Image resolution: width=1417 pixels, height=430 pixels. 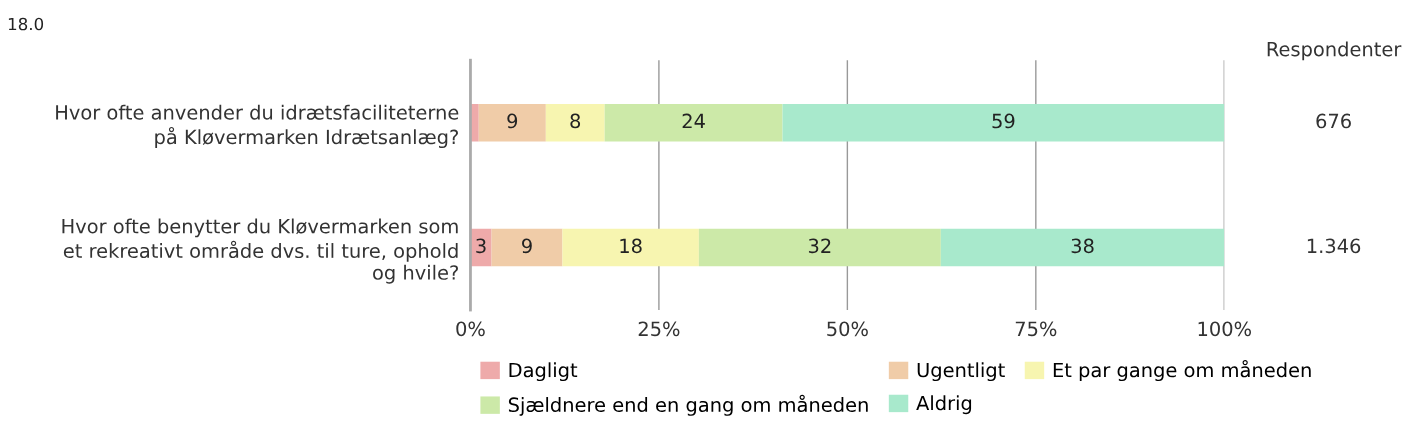 What do you see at coordinates (1182, 371) in the screenshot?
I see `legend-label: Et par gange om måneden` at bounding box center [1182, 371].